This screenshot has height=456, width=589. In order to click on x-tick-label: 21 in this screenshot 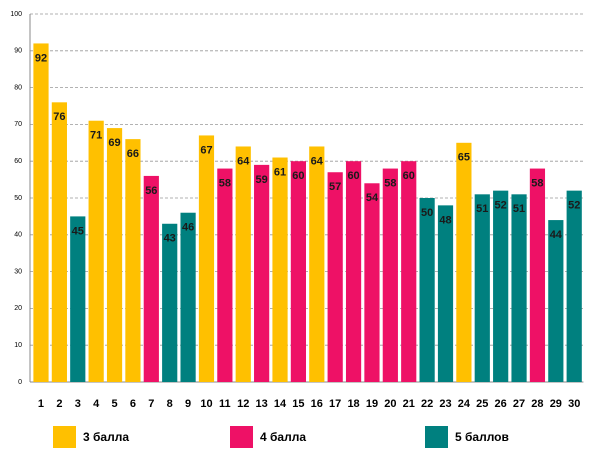, I will do `click(409, 404)`.